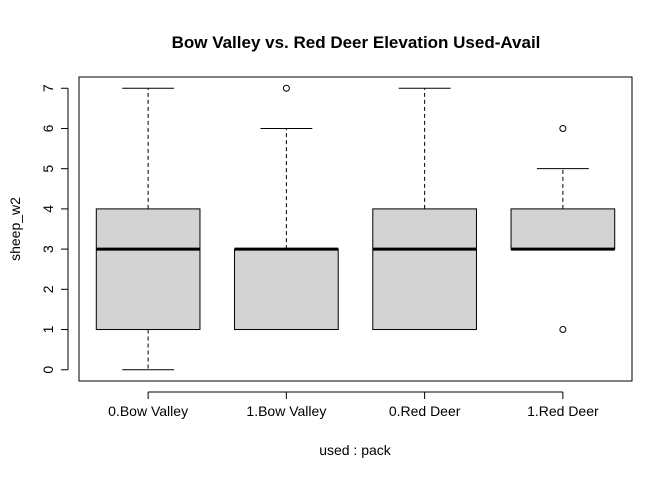 This screenshot has width=672, height=480. I want to click on y-tick-label: 5, so click(48, 169).